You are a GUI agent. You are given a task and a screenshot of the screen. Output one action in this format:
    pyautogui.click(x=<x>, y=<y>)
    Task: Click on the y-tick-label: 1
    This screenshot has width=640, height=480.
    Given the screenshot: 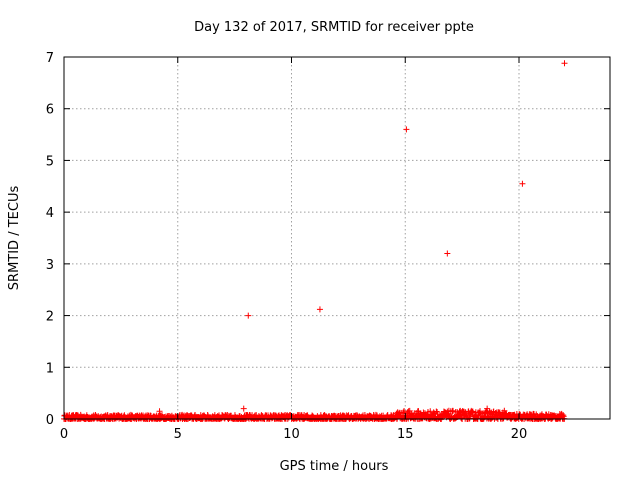 What is the action you would take?
    pyautogui.click(x=50, y=368)
    